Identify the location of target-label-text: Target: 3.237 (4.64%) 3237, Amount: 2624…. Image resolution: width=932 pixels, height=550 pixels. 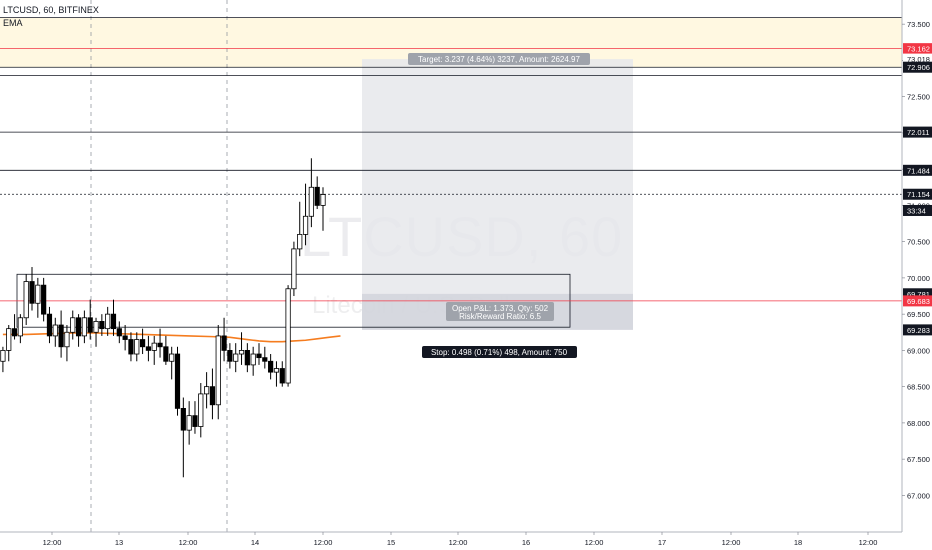
(499, 59).